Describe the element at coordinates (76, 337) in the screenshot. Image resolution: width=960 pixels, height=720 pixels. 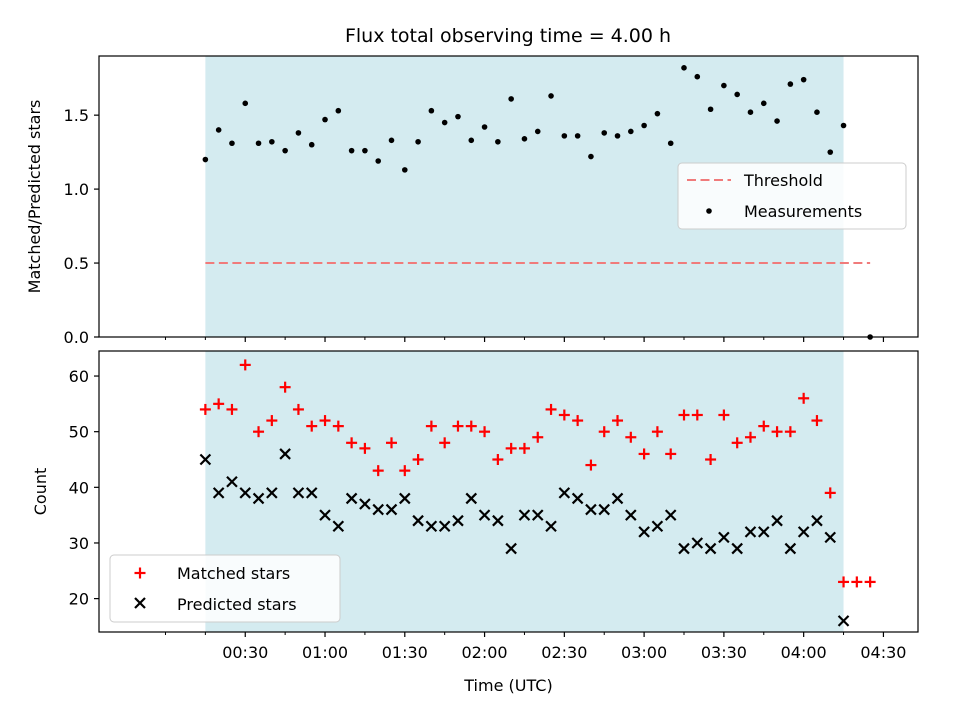
I see `y-tick-label: 0.0` at that location.